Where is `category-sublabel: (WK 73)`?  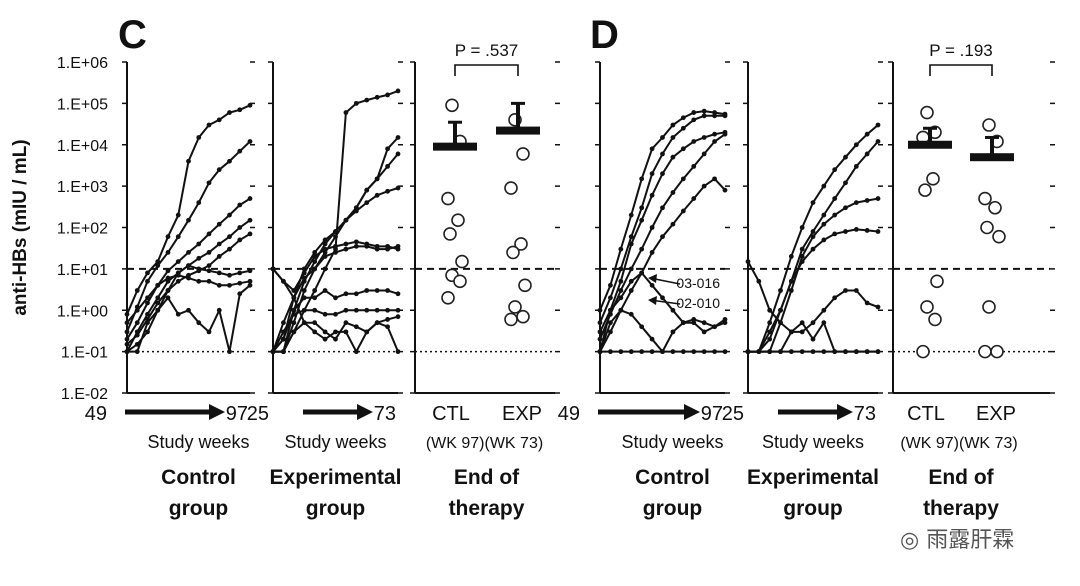
category-sublabel: (WK 73) is located at coordinates (514, 443).